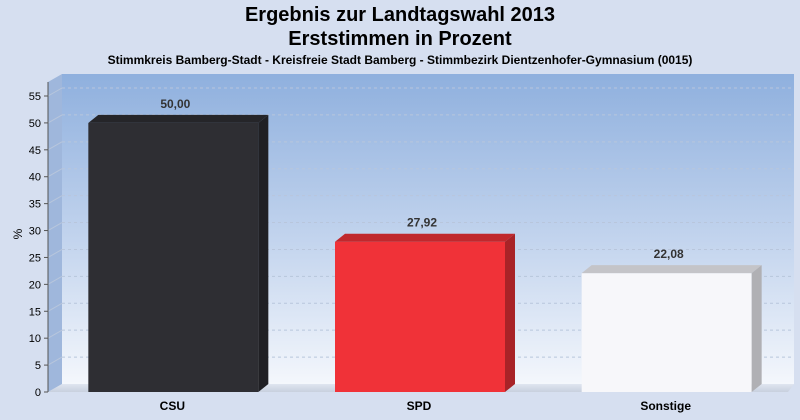 This screenshot has width=800, height=420. Describe the element at coordinates (35, 232) in the screenshot. I see `y-tick-label: 30` at that location.